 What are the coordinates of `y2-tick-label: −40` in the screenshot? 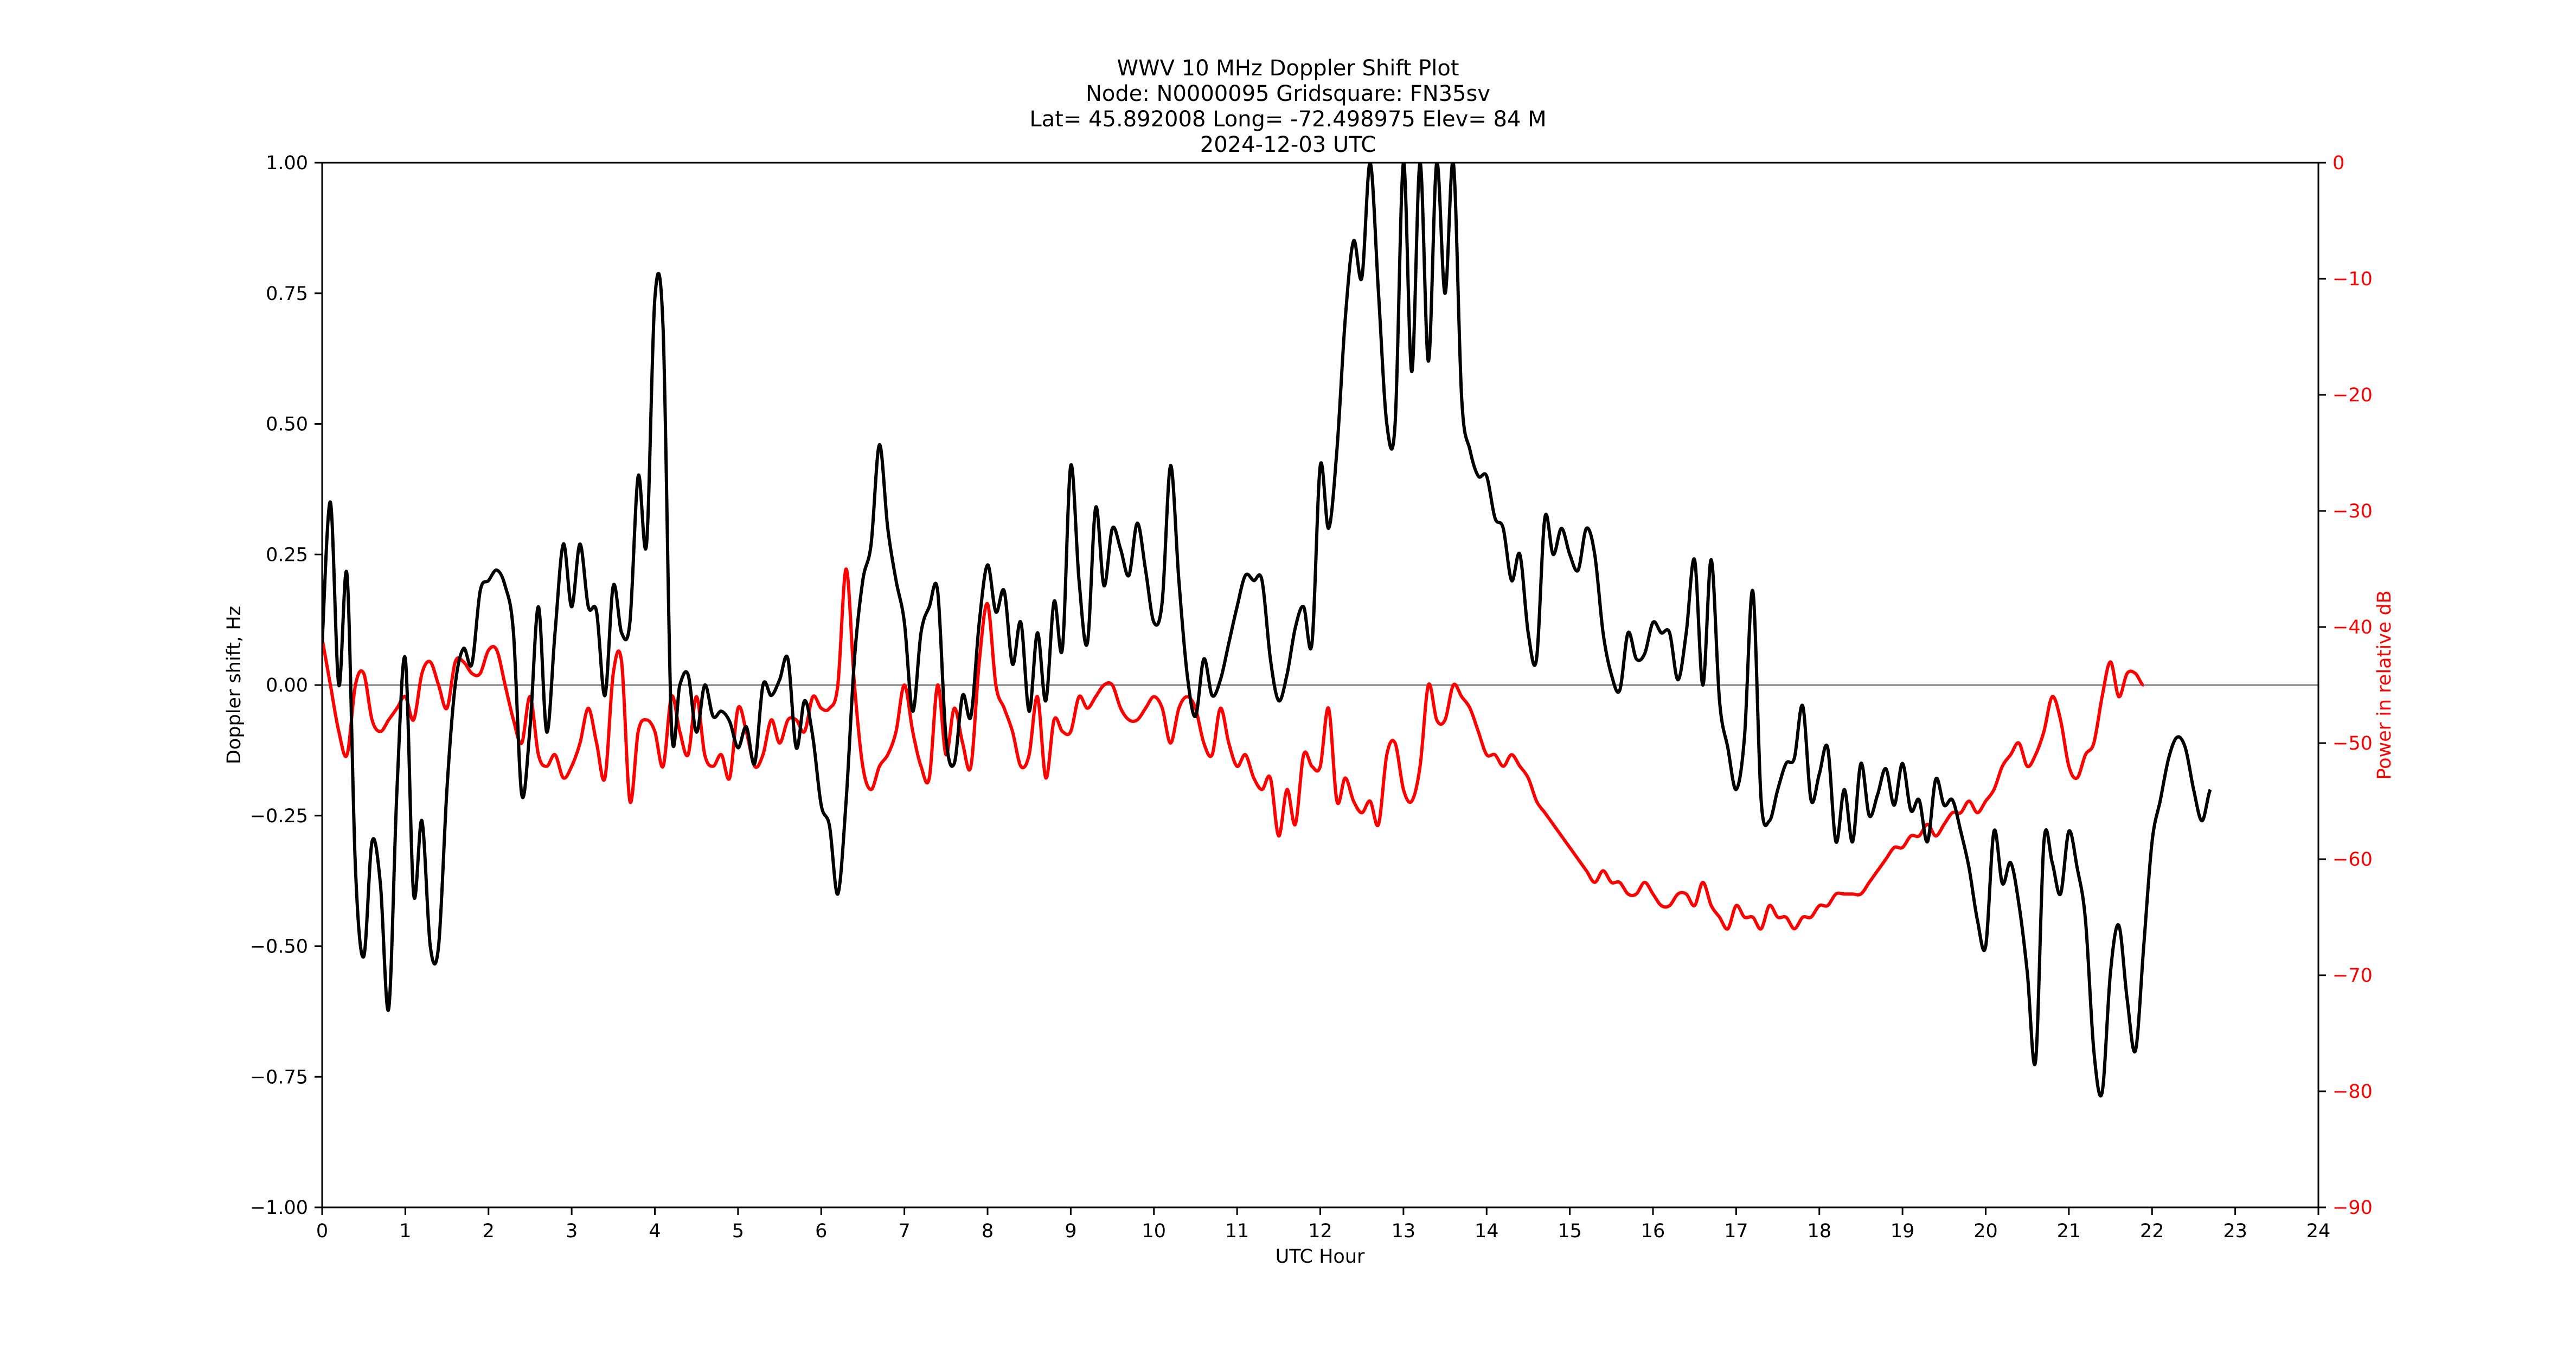 It's located at (2353, 627).